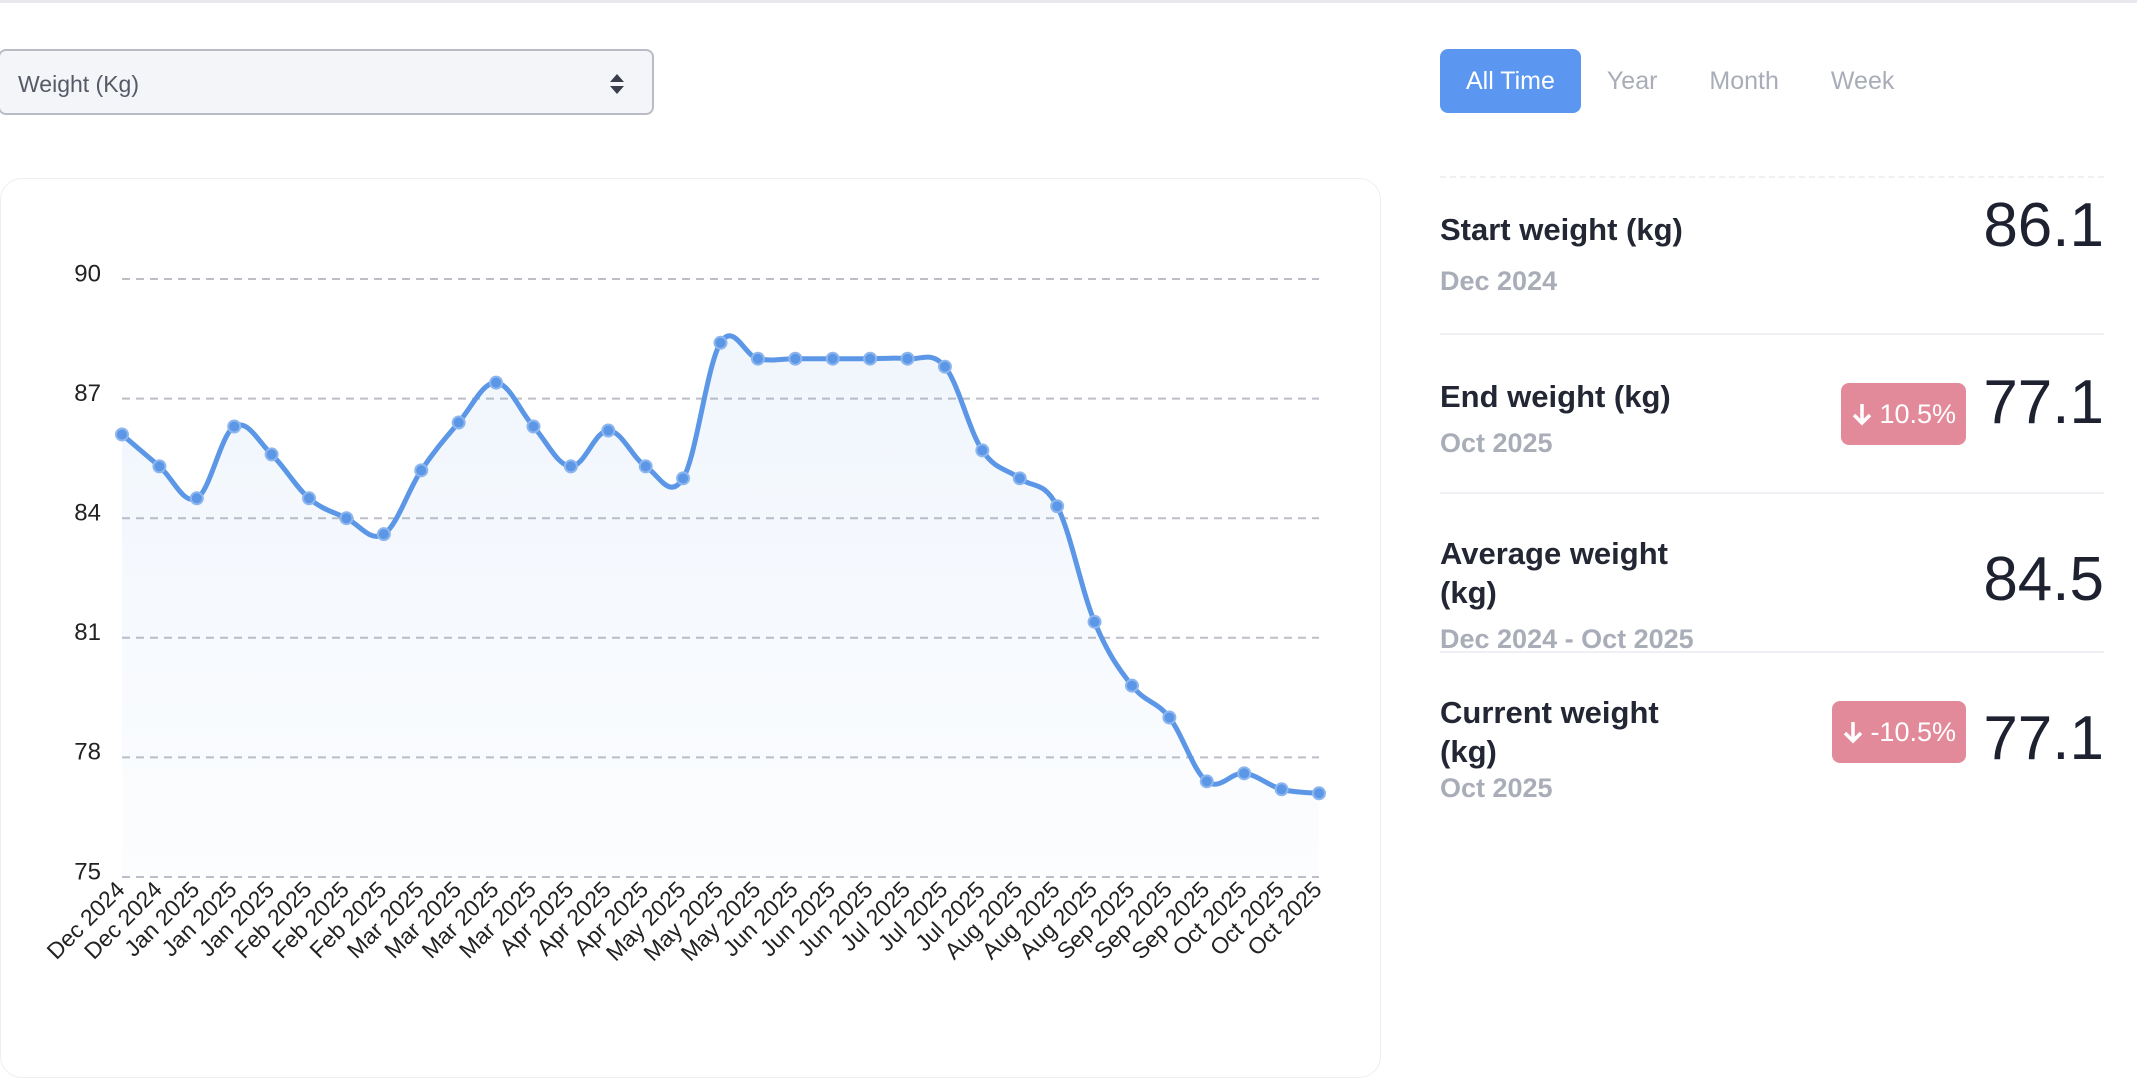  Describe the element at coordinates (87, 513) in the screenshot. I see `y-tick-label: 84` at that location.